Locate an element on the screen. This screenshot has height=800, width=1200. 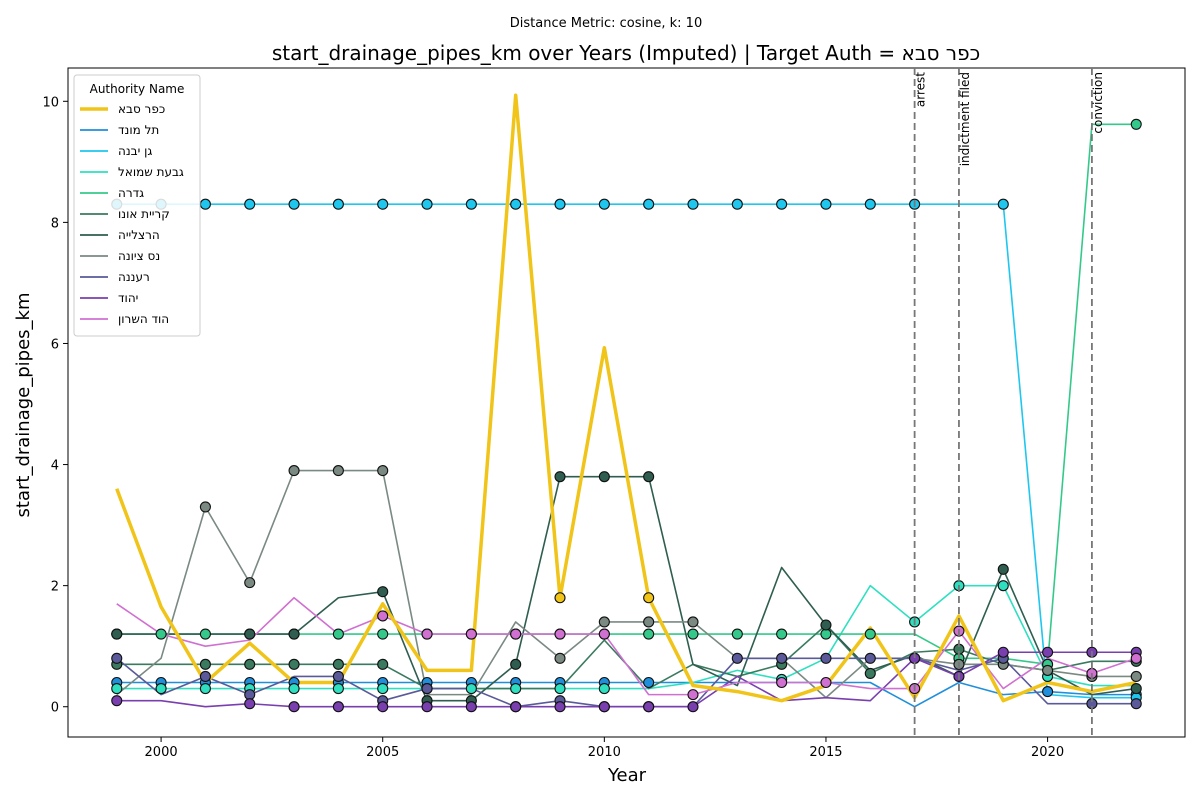
legend-entry: נס ציונה is located at coordinates (139, 256).